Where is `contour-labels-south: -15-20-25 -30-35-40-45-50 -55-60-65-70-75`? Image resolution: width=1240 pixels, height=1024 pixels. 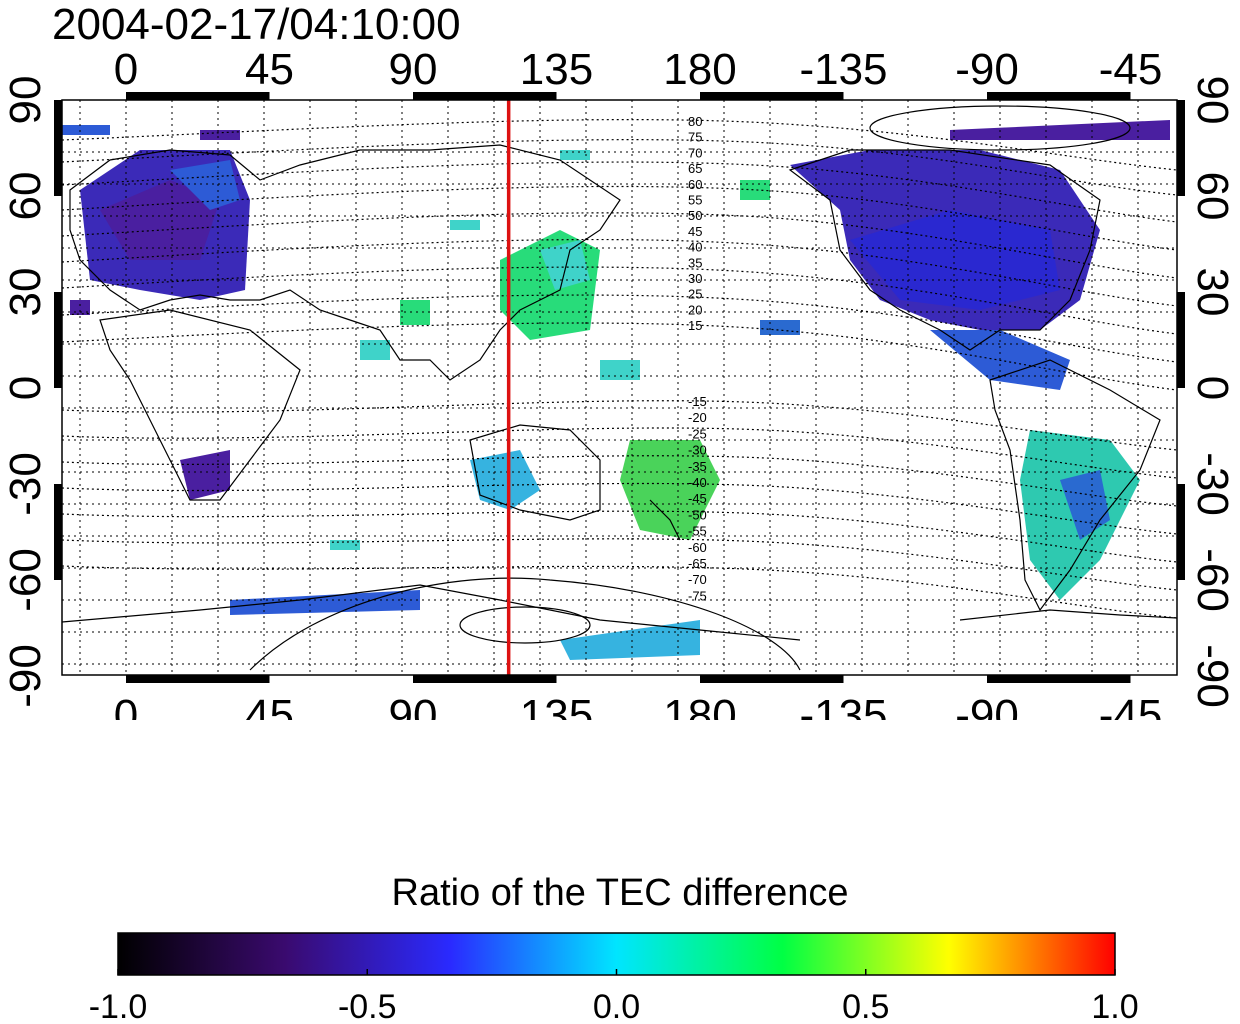 contour-labels-south: -15-20-25 -30-35-40-45-50 -55-60-65-70-75 is located at coordinates (697, 498).